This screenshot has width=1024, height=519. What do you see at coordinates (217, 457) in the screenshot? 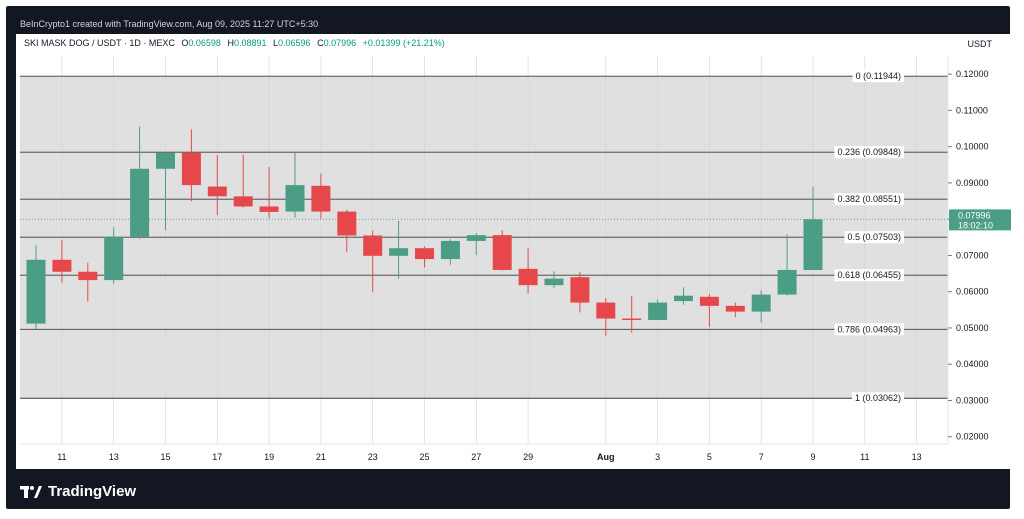
I see `x-tick-label: 17` at bounding box center [217, 457].